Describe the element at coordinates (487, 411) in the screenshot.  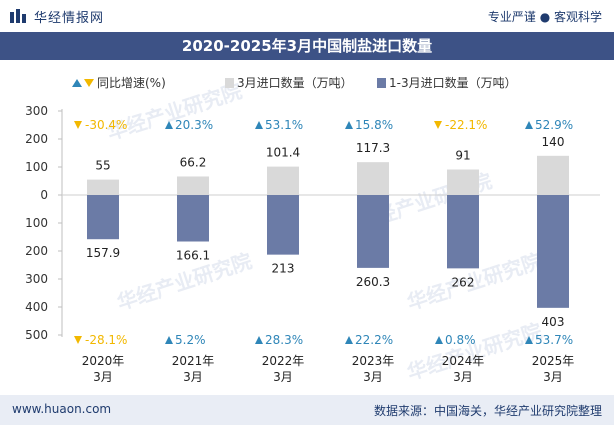
I see `footer-source: 数据来源：中国海关，华经产业研究院整理` at that location.